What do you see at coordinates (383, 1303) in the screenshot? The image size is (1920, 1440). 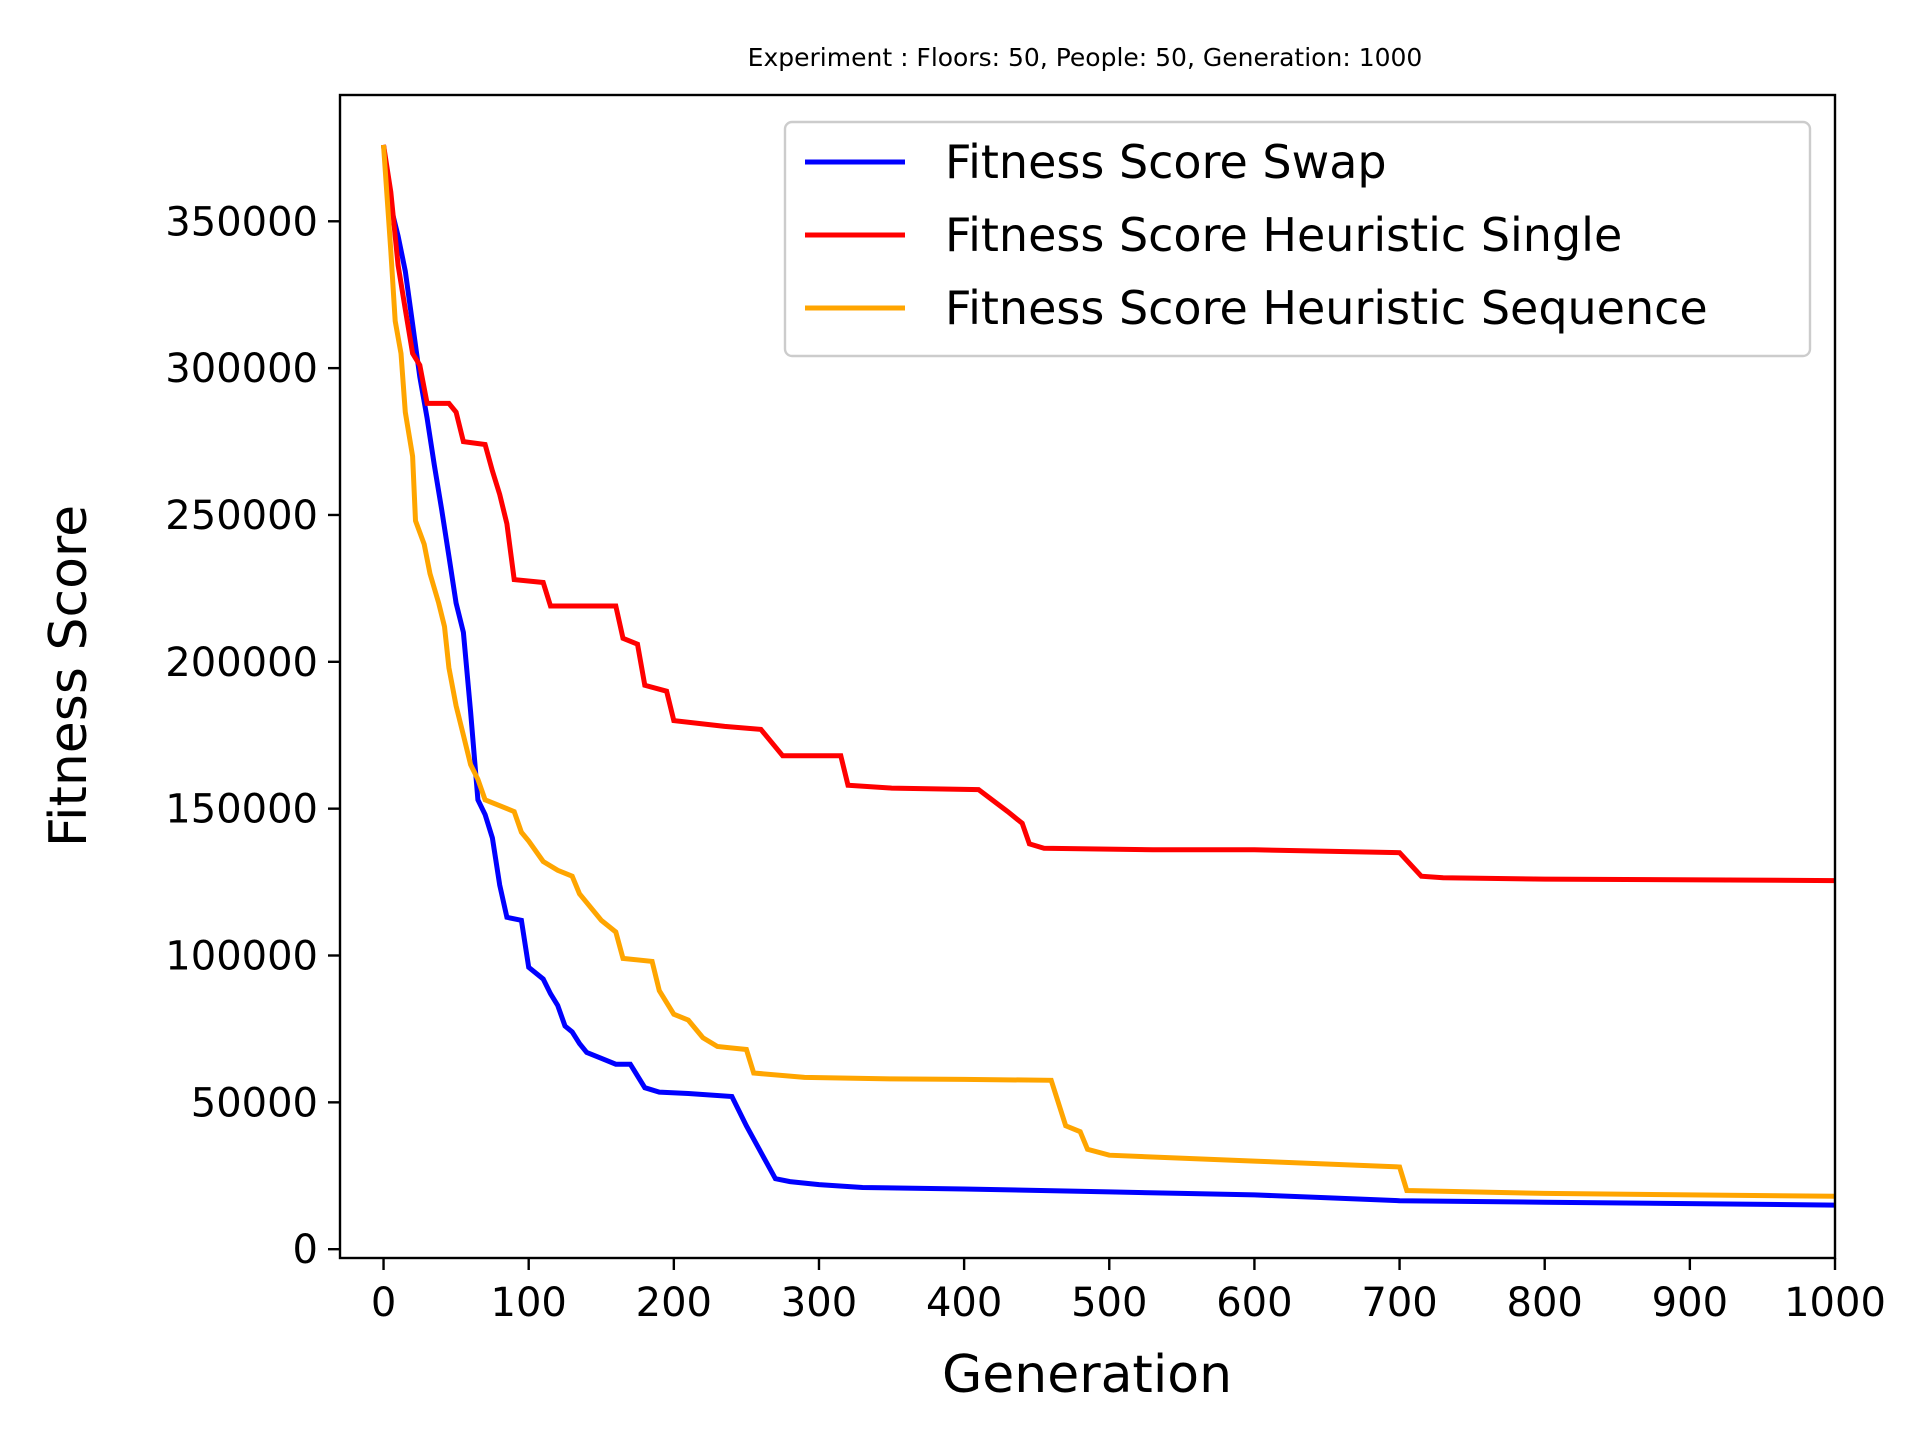 I see `x-tick-label: 0` at bounding box center [383, 1303].